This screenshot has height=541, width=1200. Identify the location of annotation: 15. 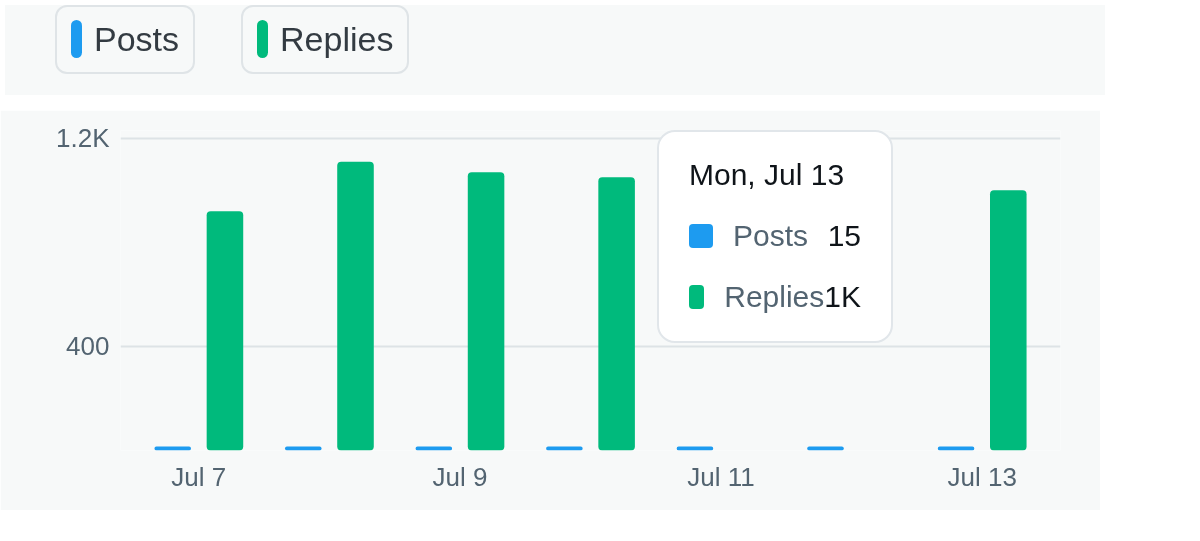
(844, 235).